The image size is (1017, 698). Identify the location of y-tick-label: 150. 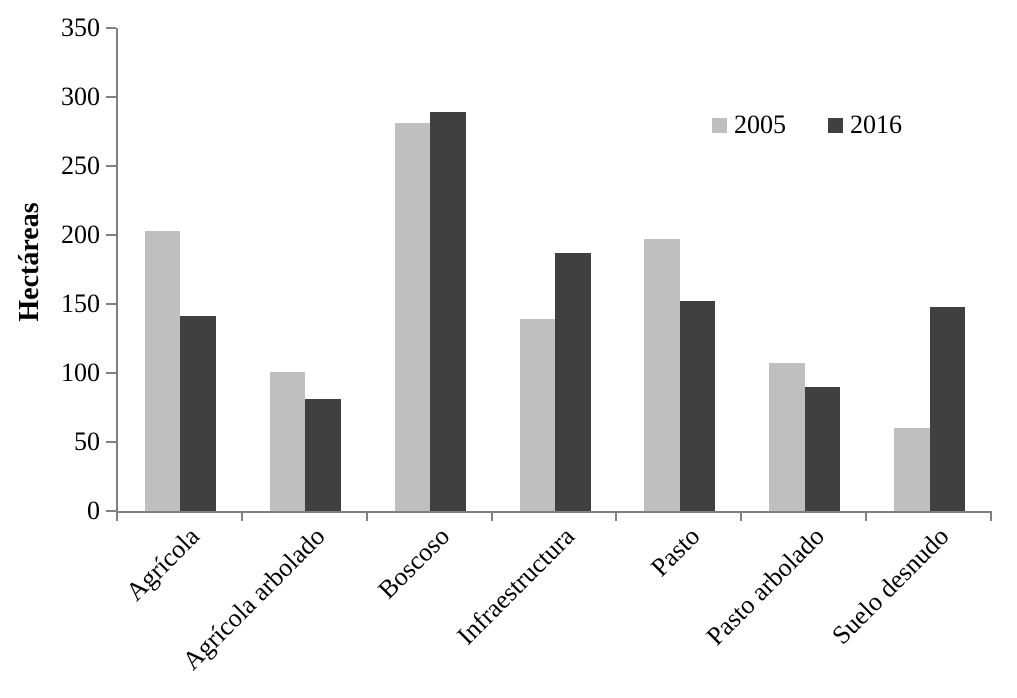
(80, 303).